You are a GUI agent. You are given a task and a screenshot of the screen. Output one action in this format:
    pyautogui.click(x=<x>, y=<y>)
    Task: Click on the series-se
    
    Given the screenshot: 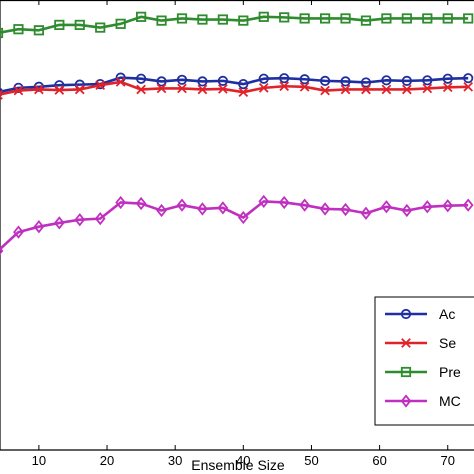 What is the action you would take?
    pyautogui.click(x=237, y=88)
    